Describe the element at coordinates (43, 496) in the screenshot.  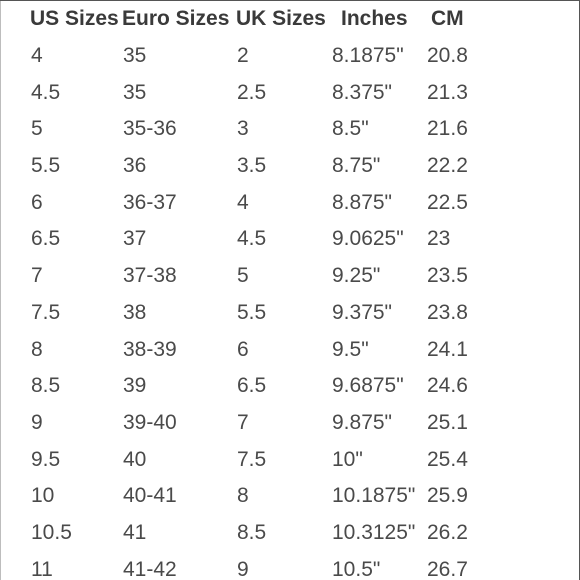
I see `us-size-cell: 10` at that location.